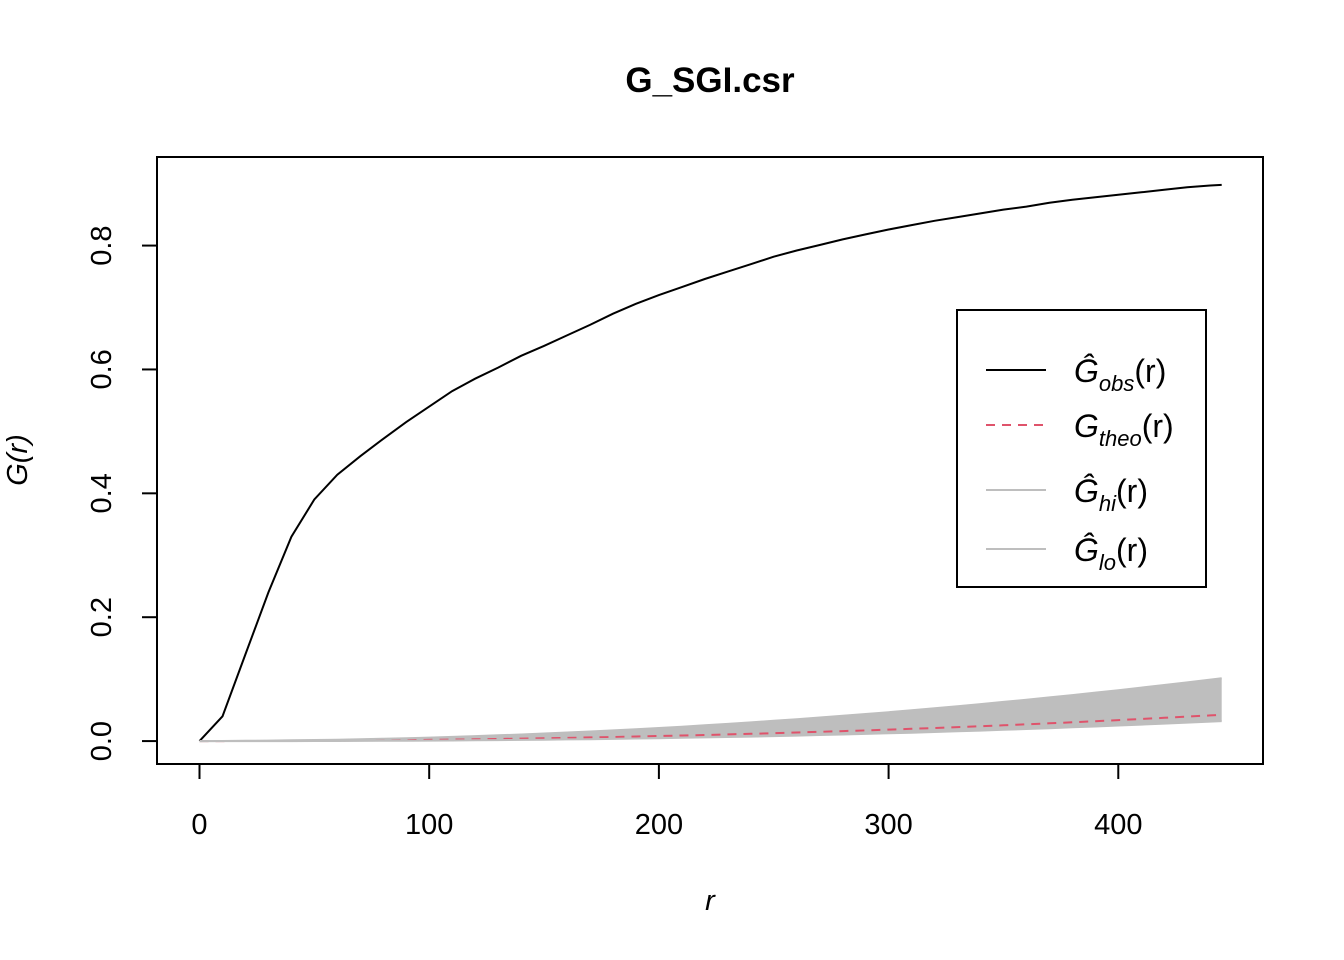 This screenshot has height=960, width=1344. What do you see at coordinates (122, 493) in the screenshot?
I see `y-axis: 0.0 0.2 0.4 0.6 0.8` at bounding box center [122, 493].